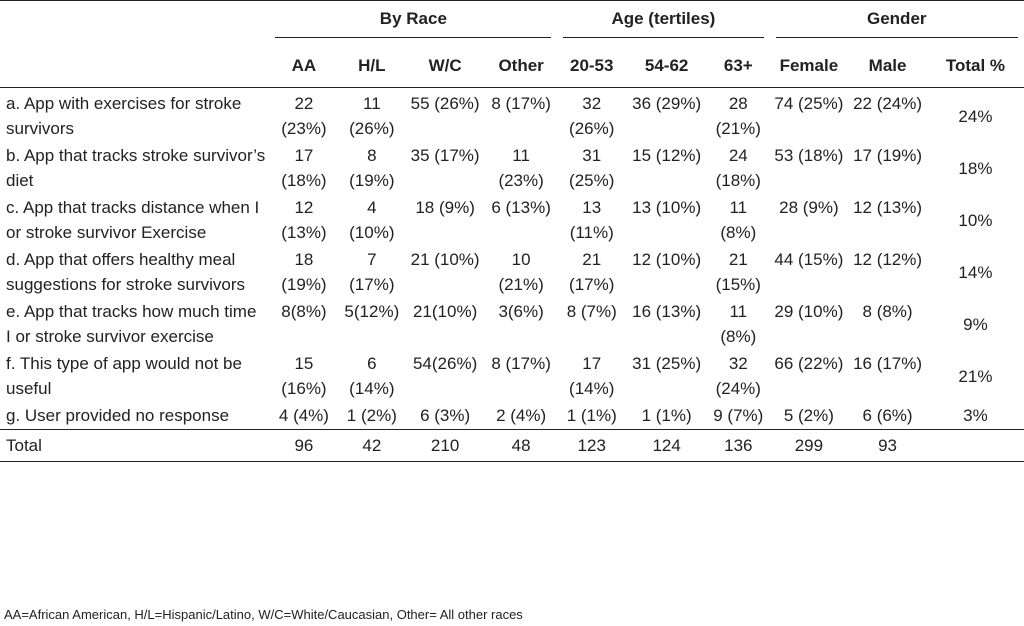  I want to click on row-total-percent: 9%, so click(975, 324).